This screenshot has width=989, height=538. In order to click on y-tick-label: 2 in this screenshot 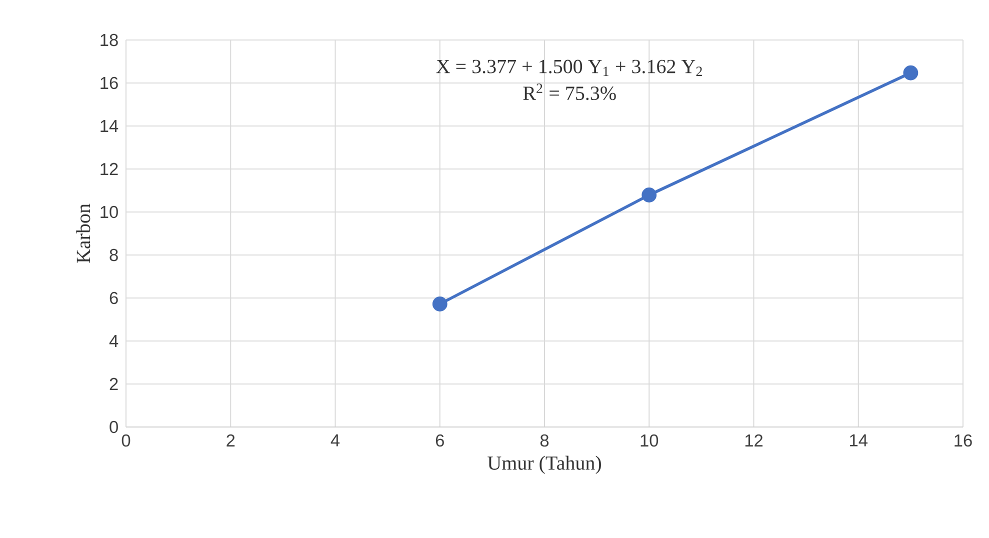, I will do `click(114, 384)`.